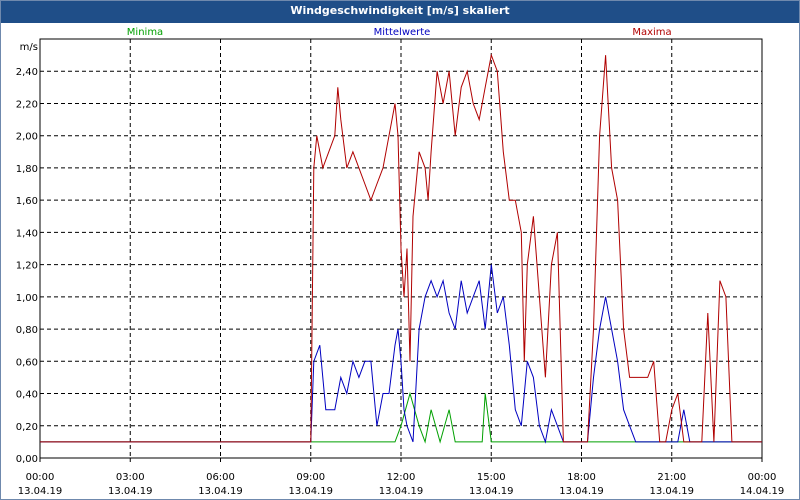 This screenshot has width=800, height=500. Describe the element at coordinates (27, 169) in the screenshot. I see `y-tick-label: 1,80` at that location.